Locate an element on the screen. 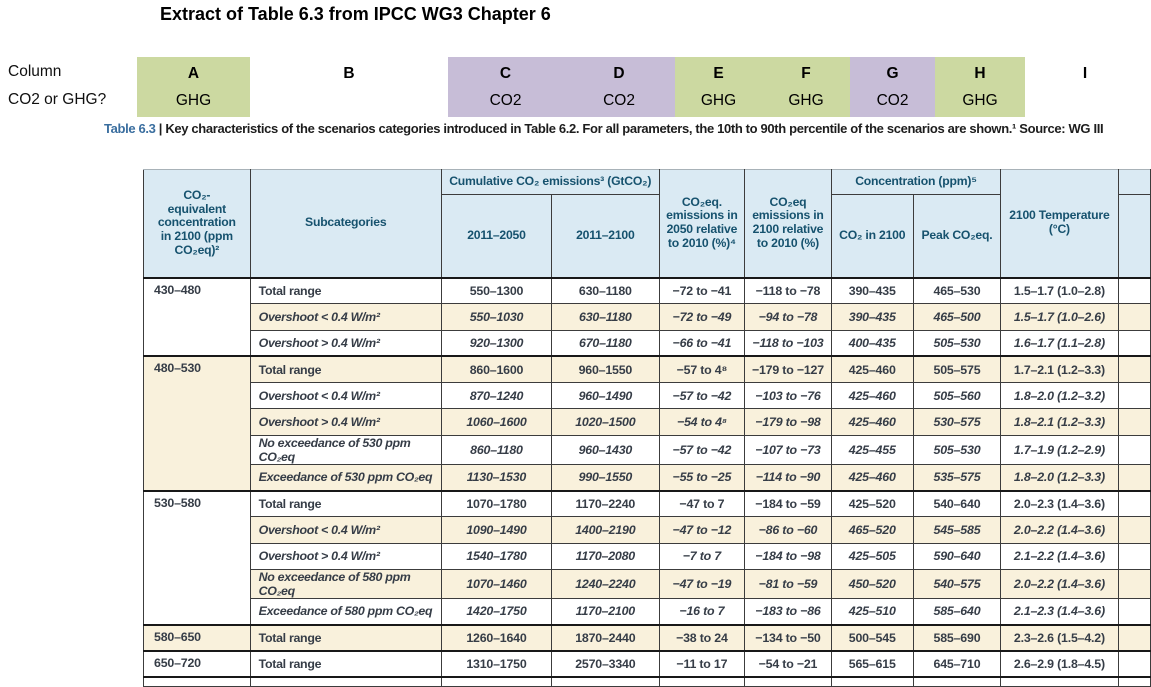  category-cell: 530–580 is located at coordinates (197, 557).